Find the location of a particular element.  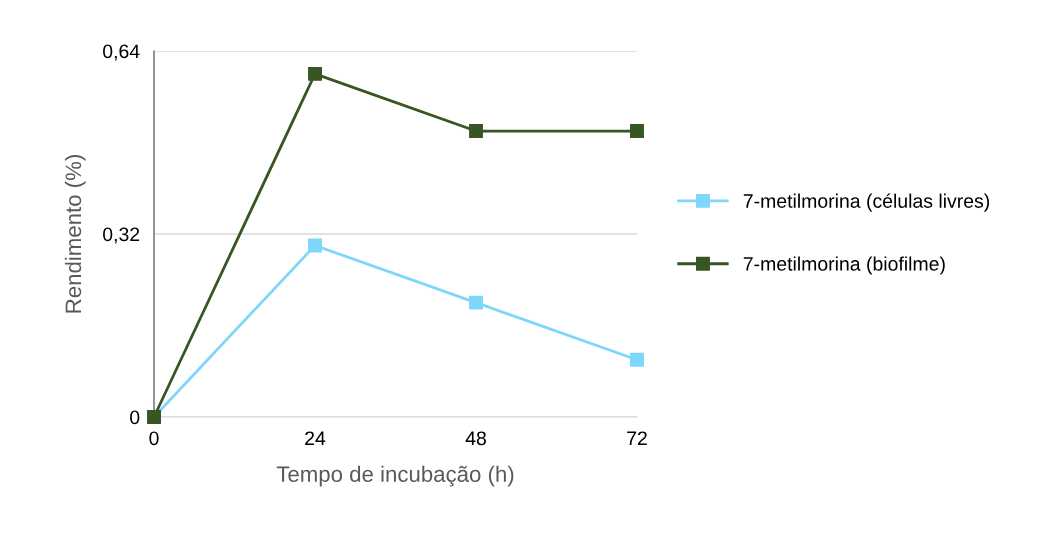

x-axis-title: Tempo de incubação (h) is located at coordinates (395, 476).